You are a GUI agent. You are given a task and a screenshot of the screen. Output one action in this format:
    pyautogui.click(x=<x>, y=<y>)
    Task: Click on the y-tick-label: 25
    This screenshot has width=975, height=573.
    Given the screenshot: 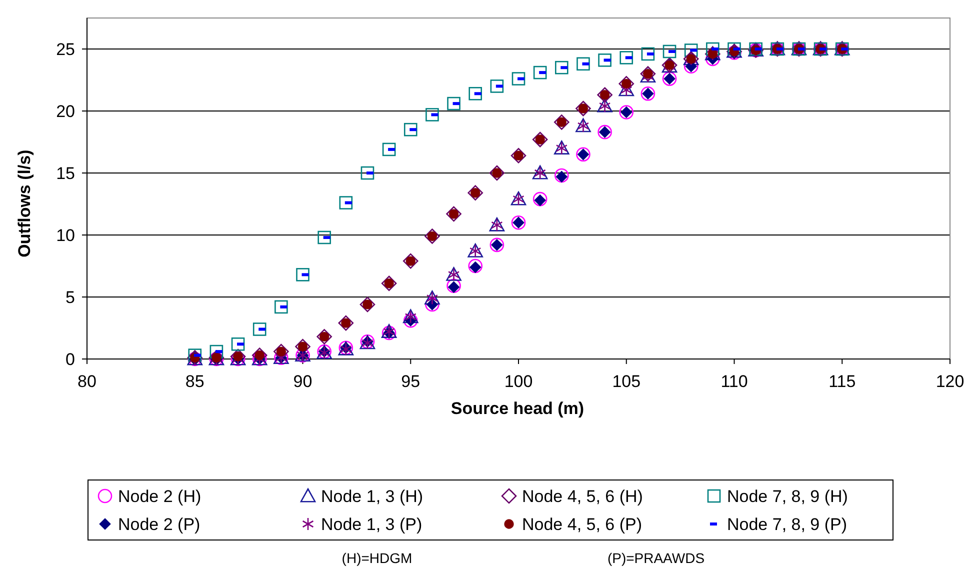 What is the action you would take?
    pyautogui.click(x=65, y=49)
    